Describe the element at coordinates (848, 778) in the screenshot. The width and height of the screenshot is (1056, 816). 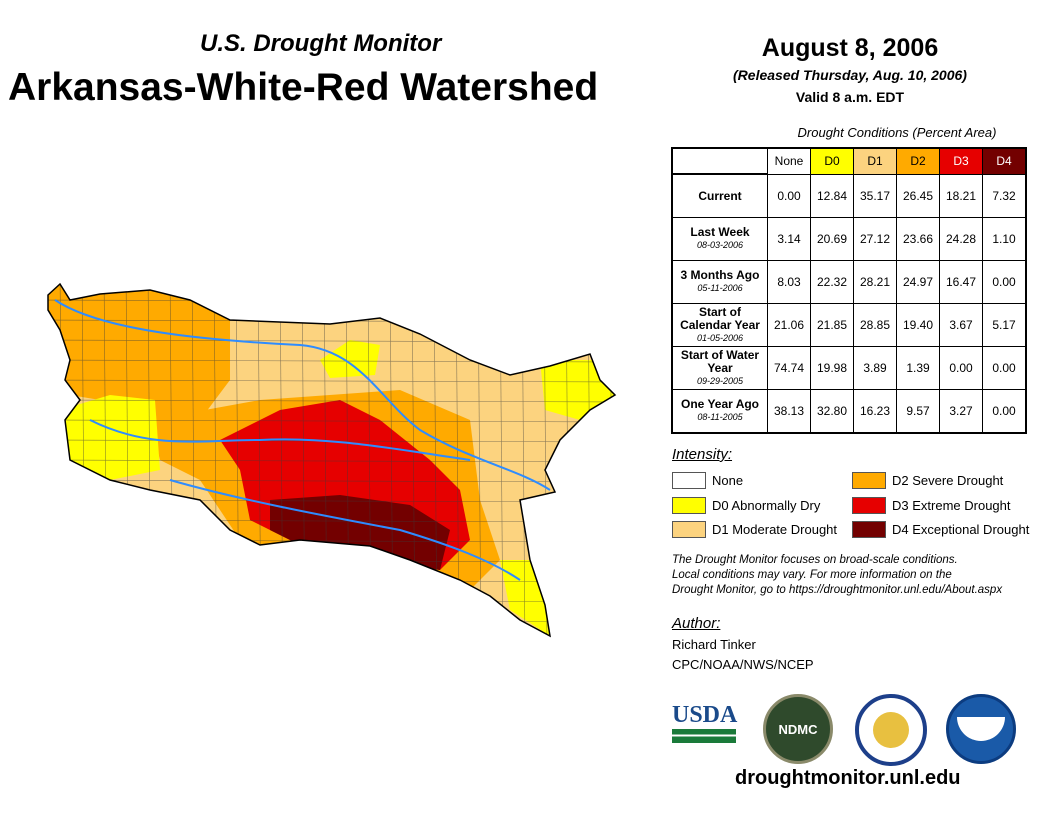
I see `website-url: droughtmonitor.unl.edu` at that location.